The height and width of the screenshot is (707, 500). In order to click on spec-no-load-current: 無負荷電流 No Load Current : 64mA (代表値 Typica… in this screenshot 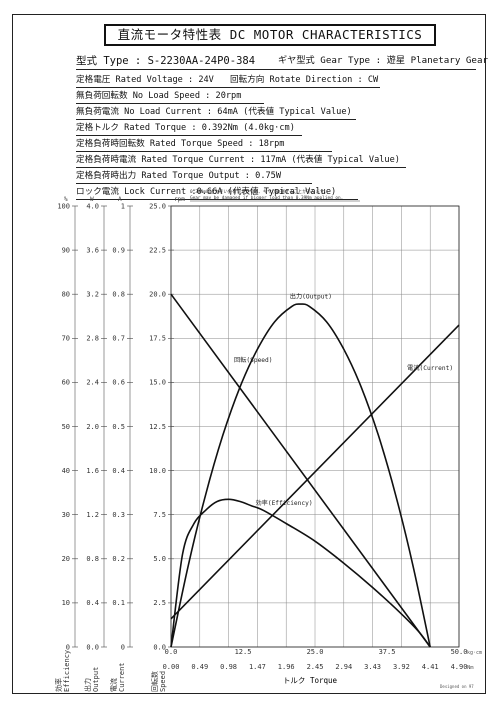, I will do `click(214, 112)`.